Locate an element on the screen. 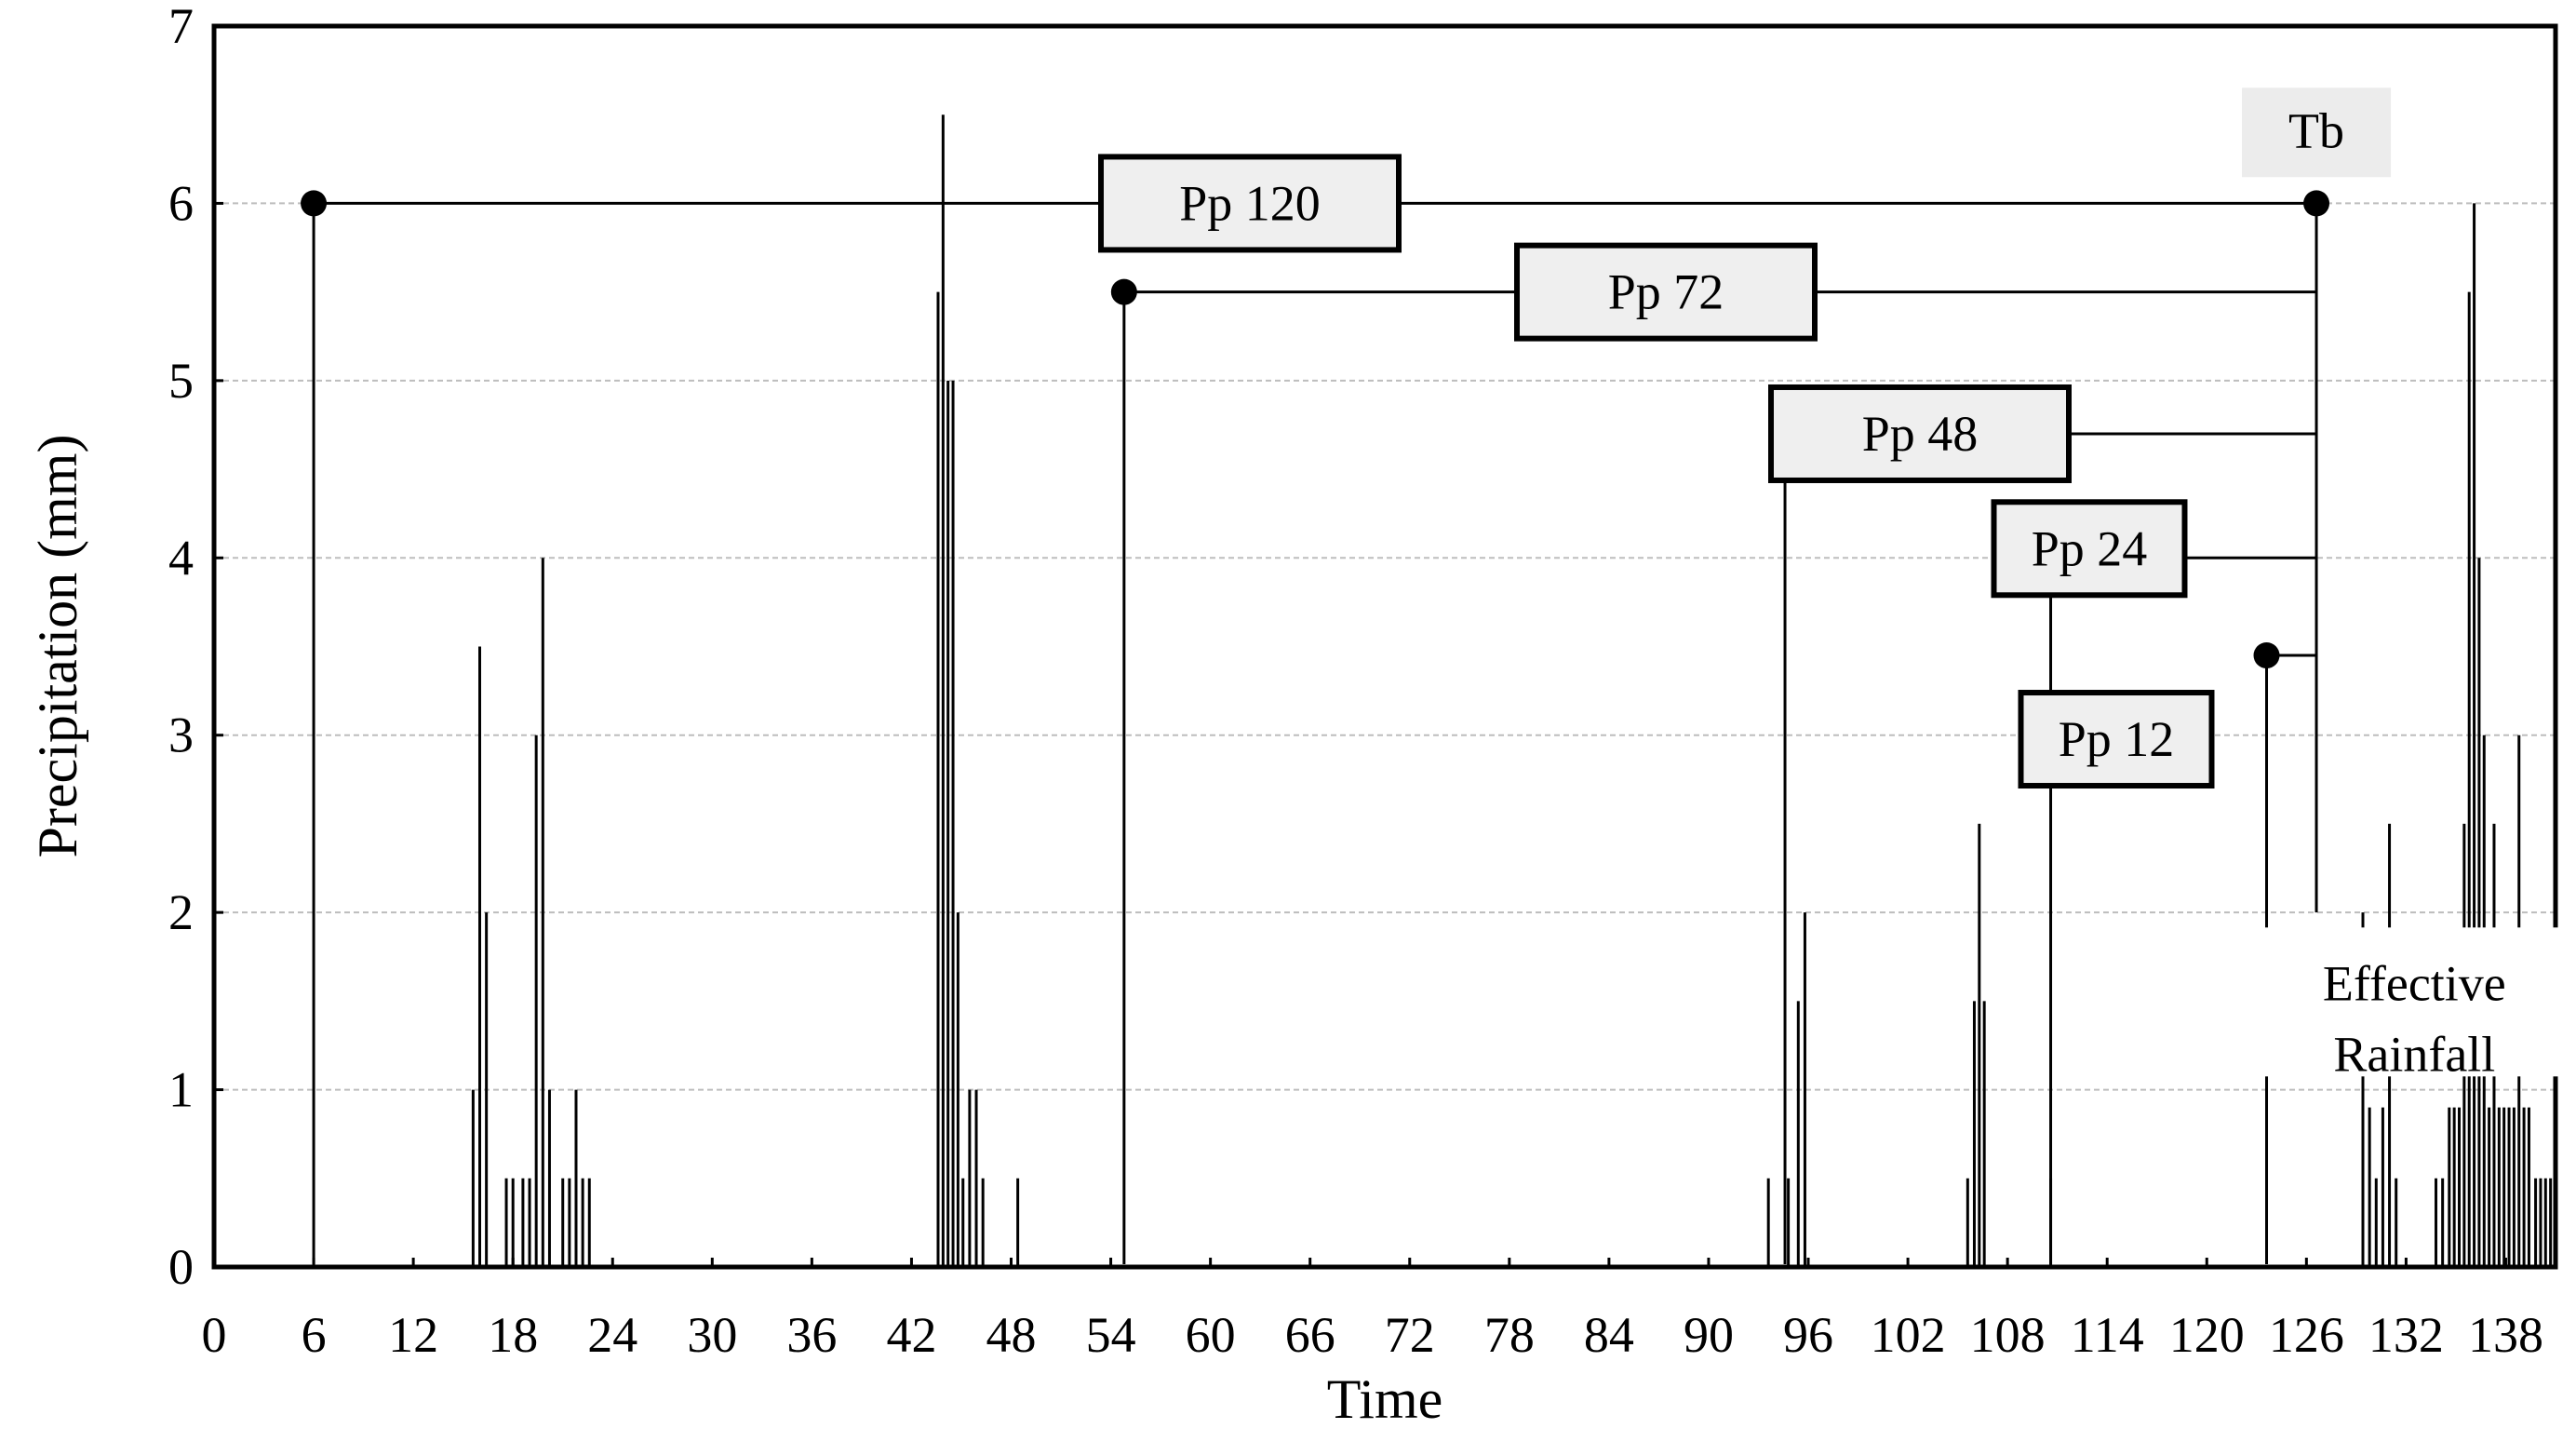  bracket-label: Pp 48 is located at coordinates (1920, 434).